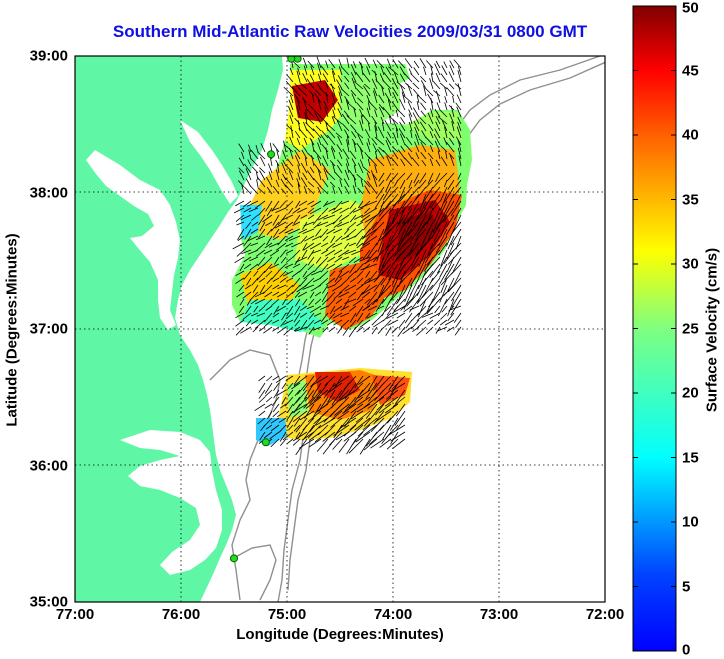 The height and width of the screenshot is (659, 724). I want to click on colorbar-tick-label: 45, so click(690, 70).